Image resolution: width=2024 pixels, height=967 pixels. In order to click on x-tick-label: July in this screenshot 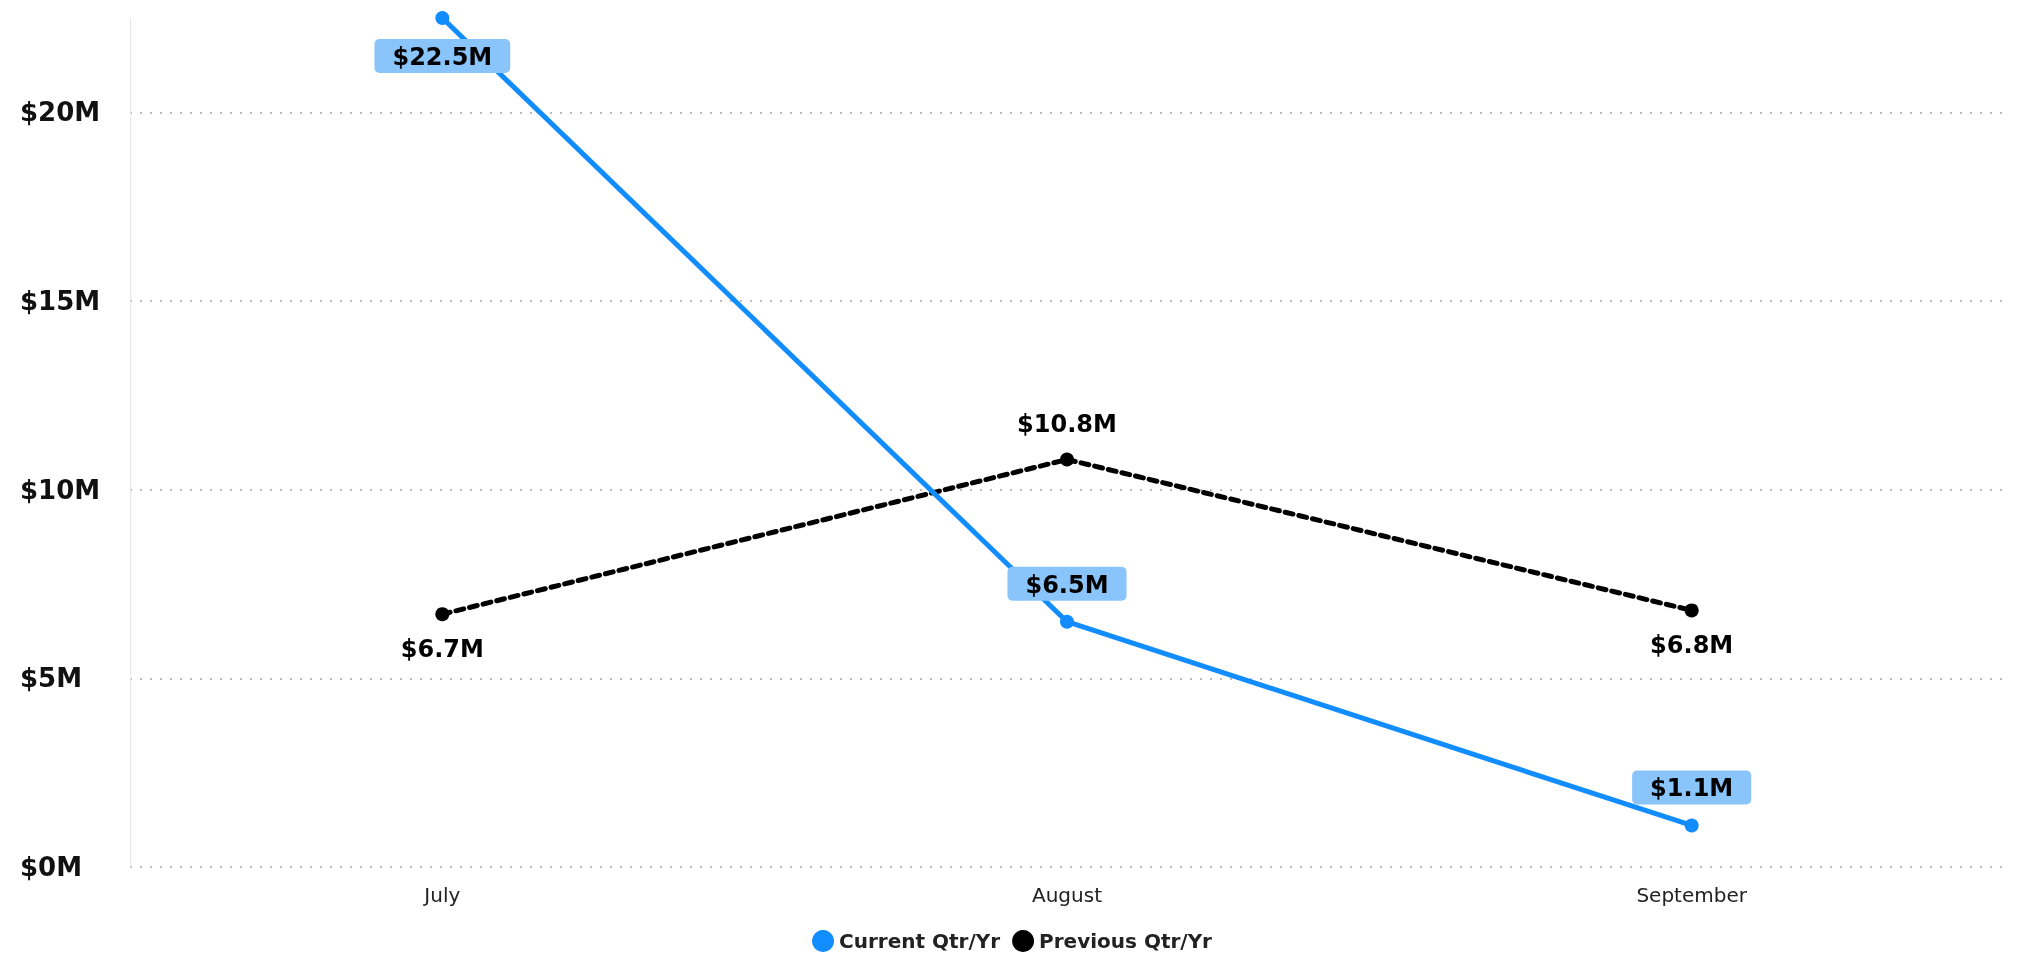, I will do `click(441, 895)`.